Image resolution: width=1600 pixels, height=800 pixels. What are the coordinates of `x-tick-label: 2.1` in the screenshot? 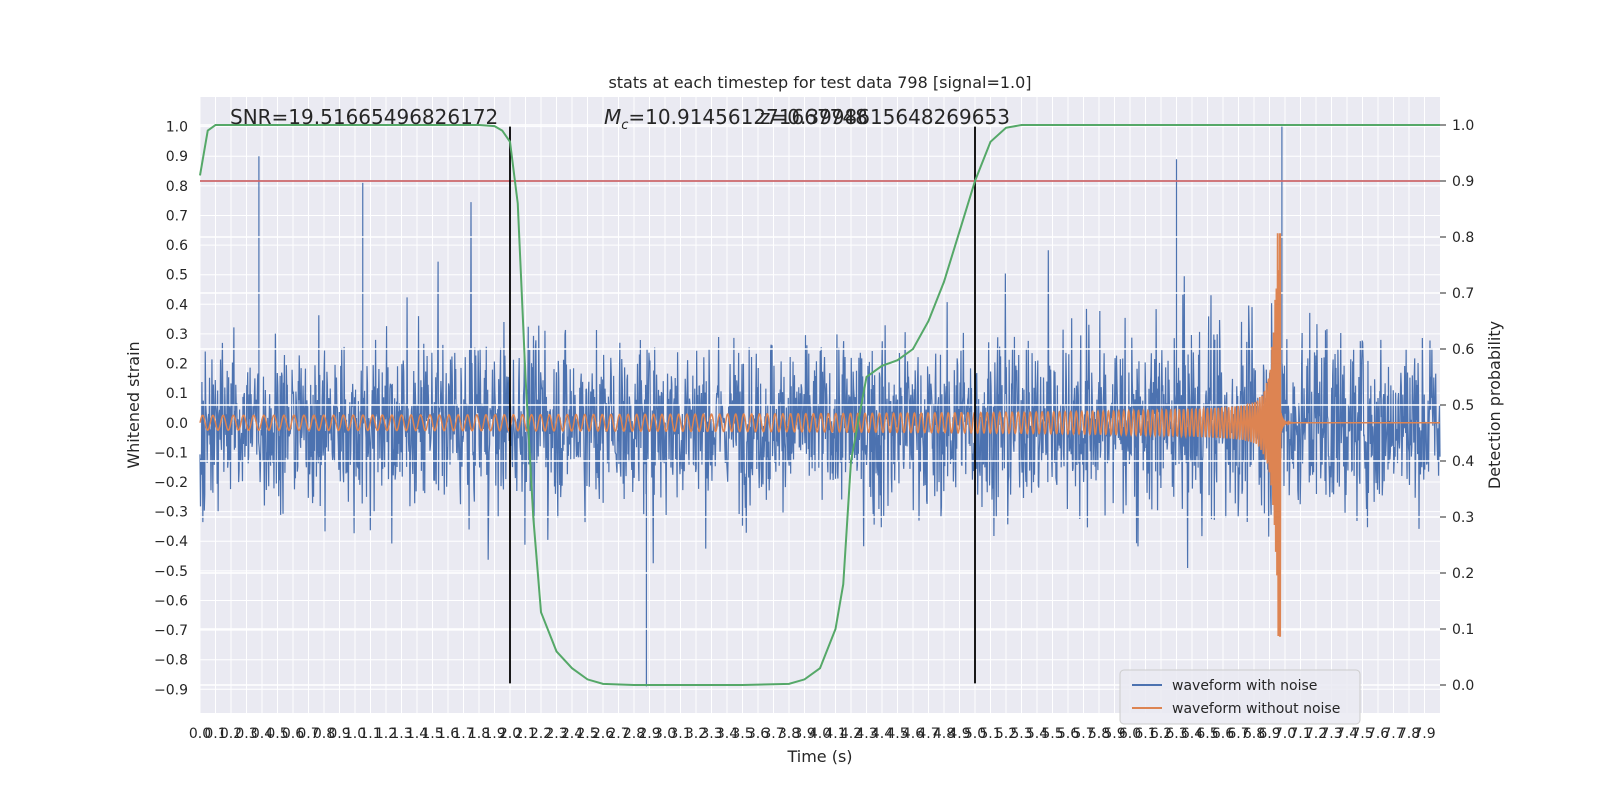 It's located at (525, 734).